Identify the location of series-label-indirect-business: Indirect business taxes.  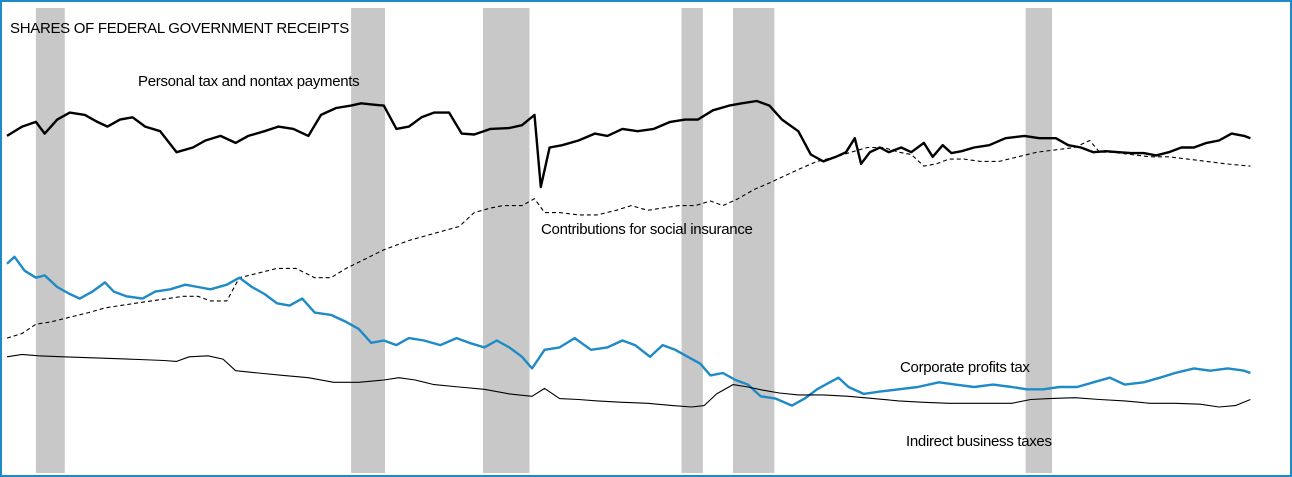
(979, 441).